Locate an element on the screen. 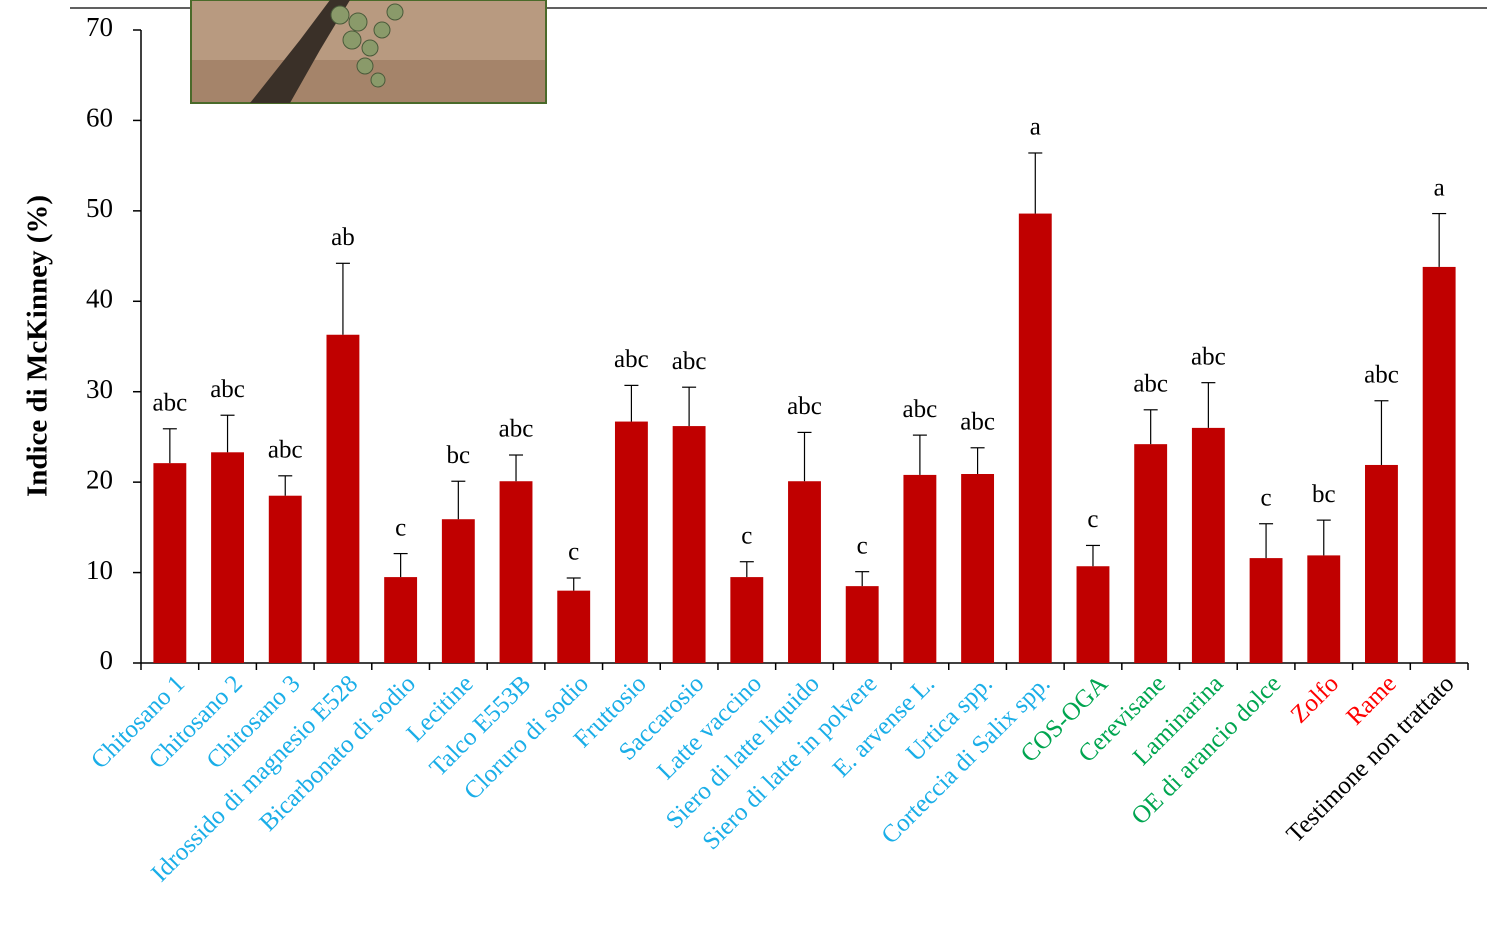 Image resolution: width=1487 pixels, height=933 pixels. y-tick-label: 10 is located at coordinates (99, 570).